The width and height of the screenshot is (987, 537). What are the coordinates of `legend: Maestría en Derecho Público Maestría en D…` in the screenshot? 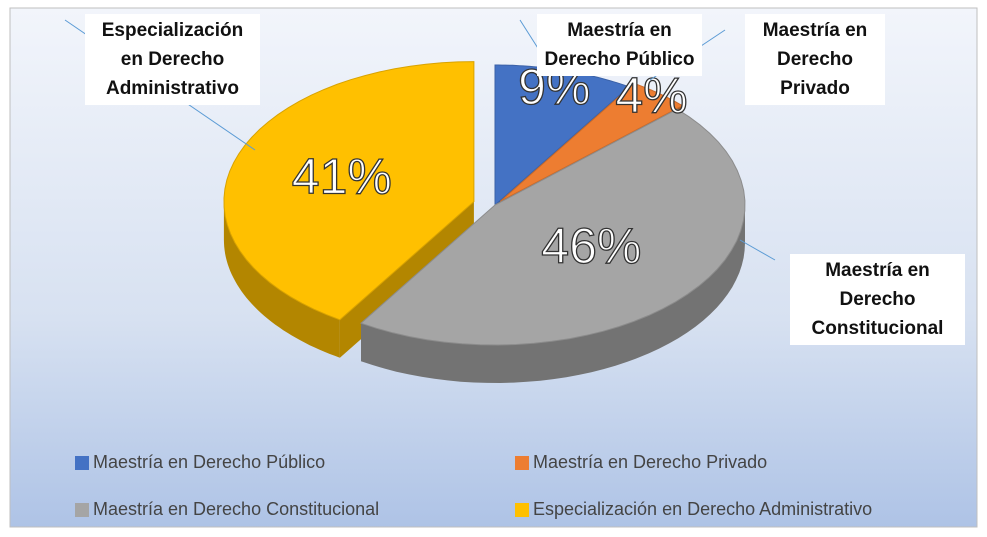 It's located at (473, 485).